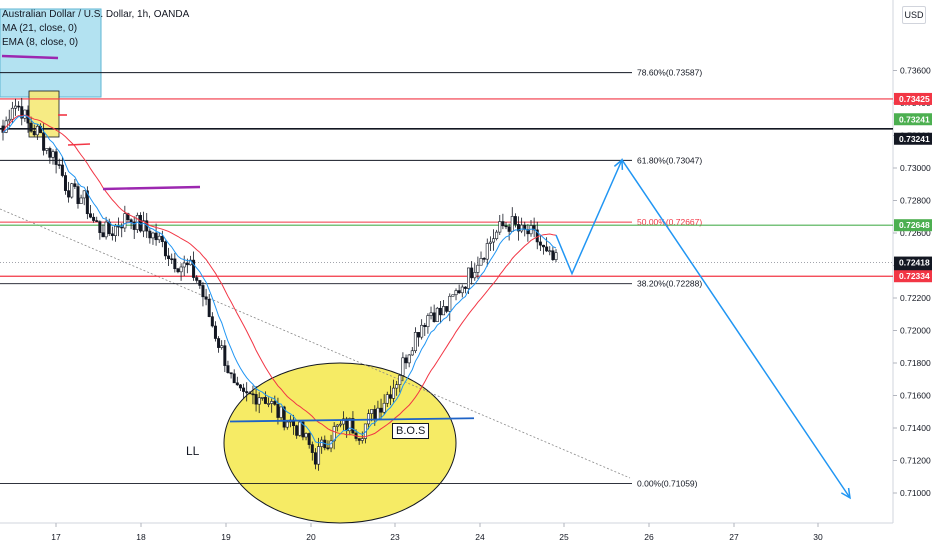  What do you see at coordinates (667, 483) in the screenshot?
I see `fib-label: 0.00%(0.71059)` at bounding box center [667, 483].